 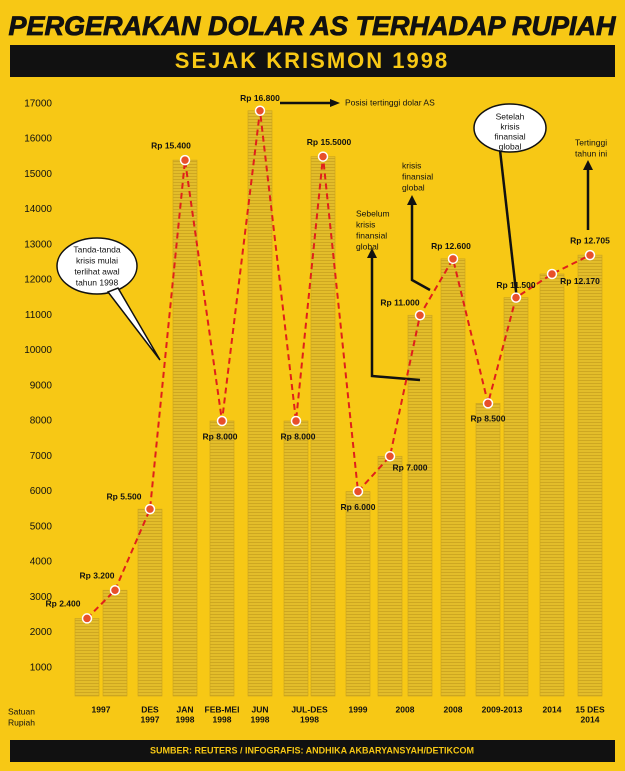 What do you see at coordinates (358, 507) in the screenshot?
I see `value-label: Rp 6.000` at bounding box center [358, 507].